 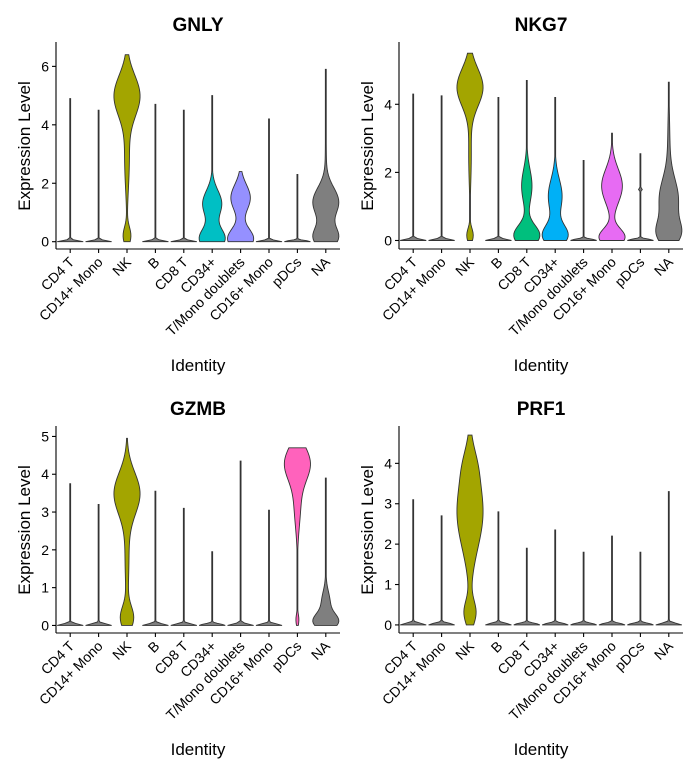 What do you see at coordinates (541, 409) in the screenshot?
I see `panel-title: PRF1` at bounding box center [541, 409].